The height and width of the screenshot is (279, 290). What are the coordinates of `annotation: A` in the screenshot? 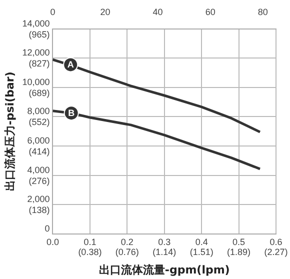 It's located at (70, 65).